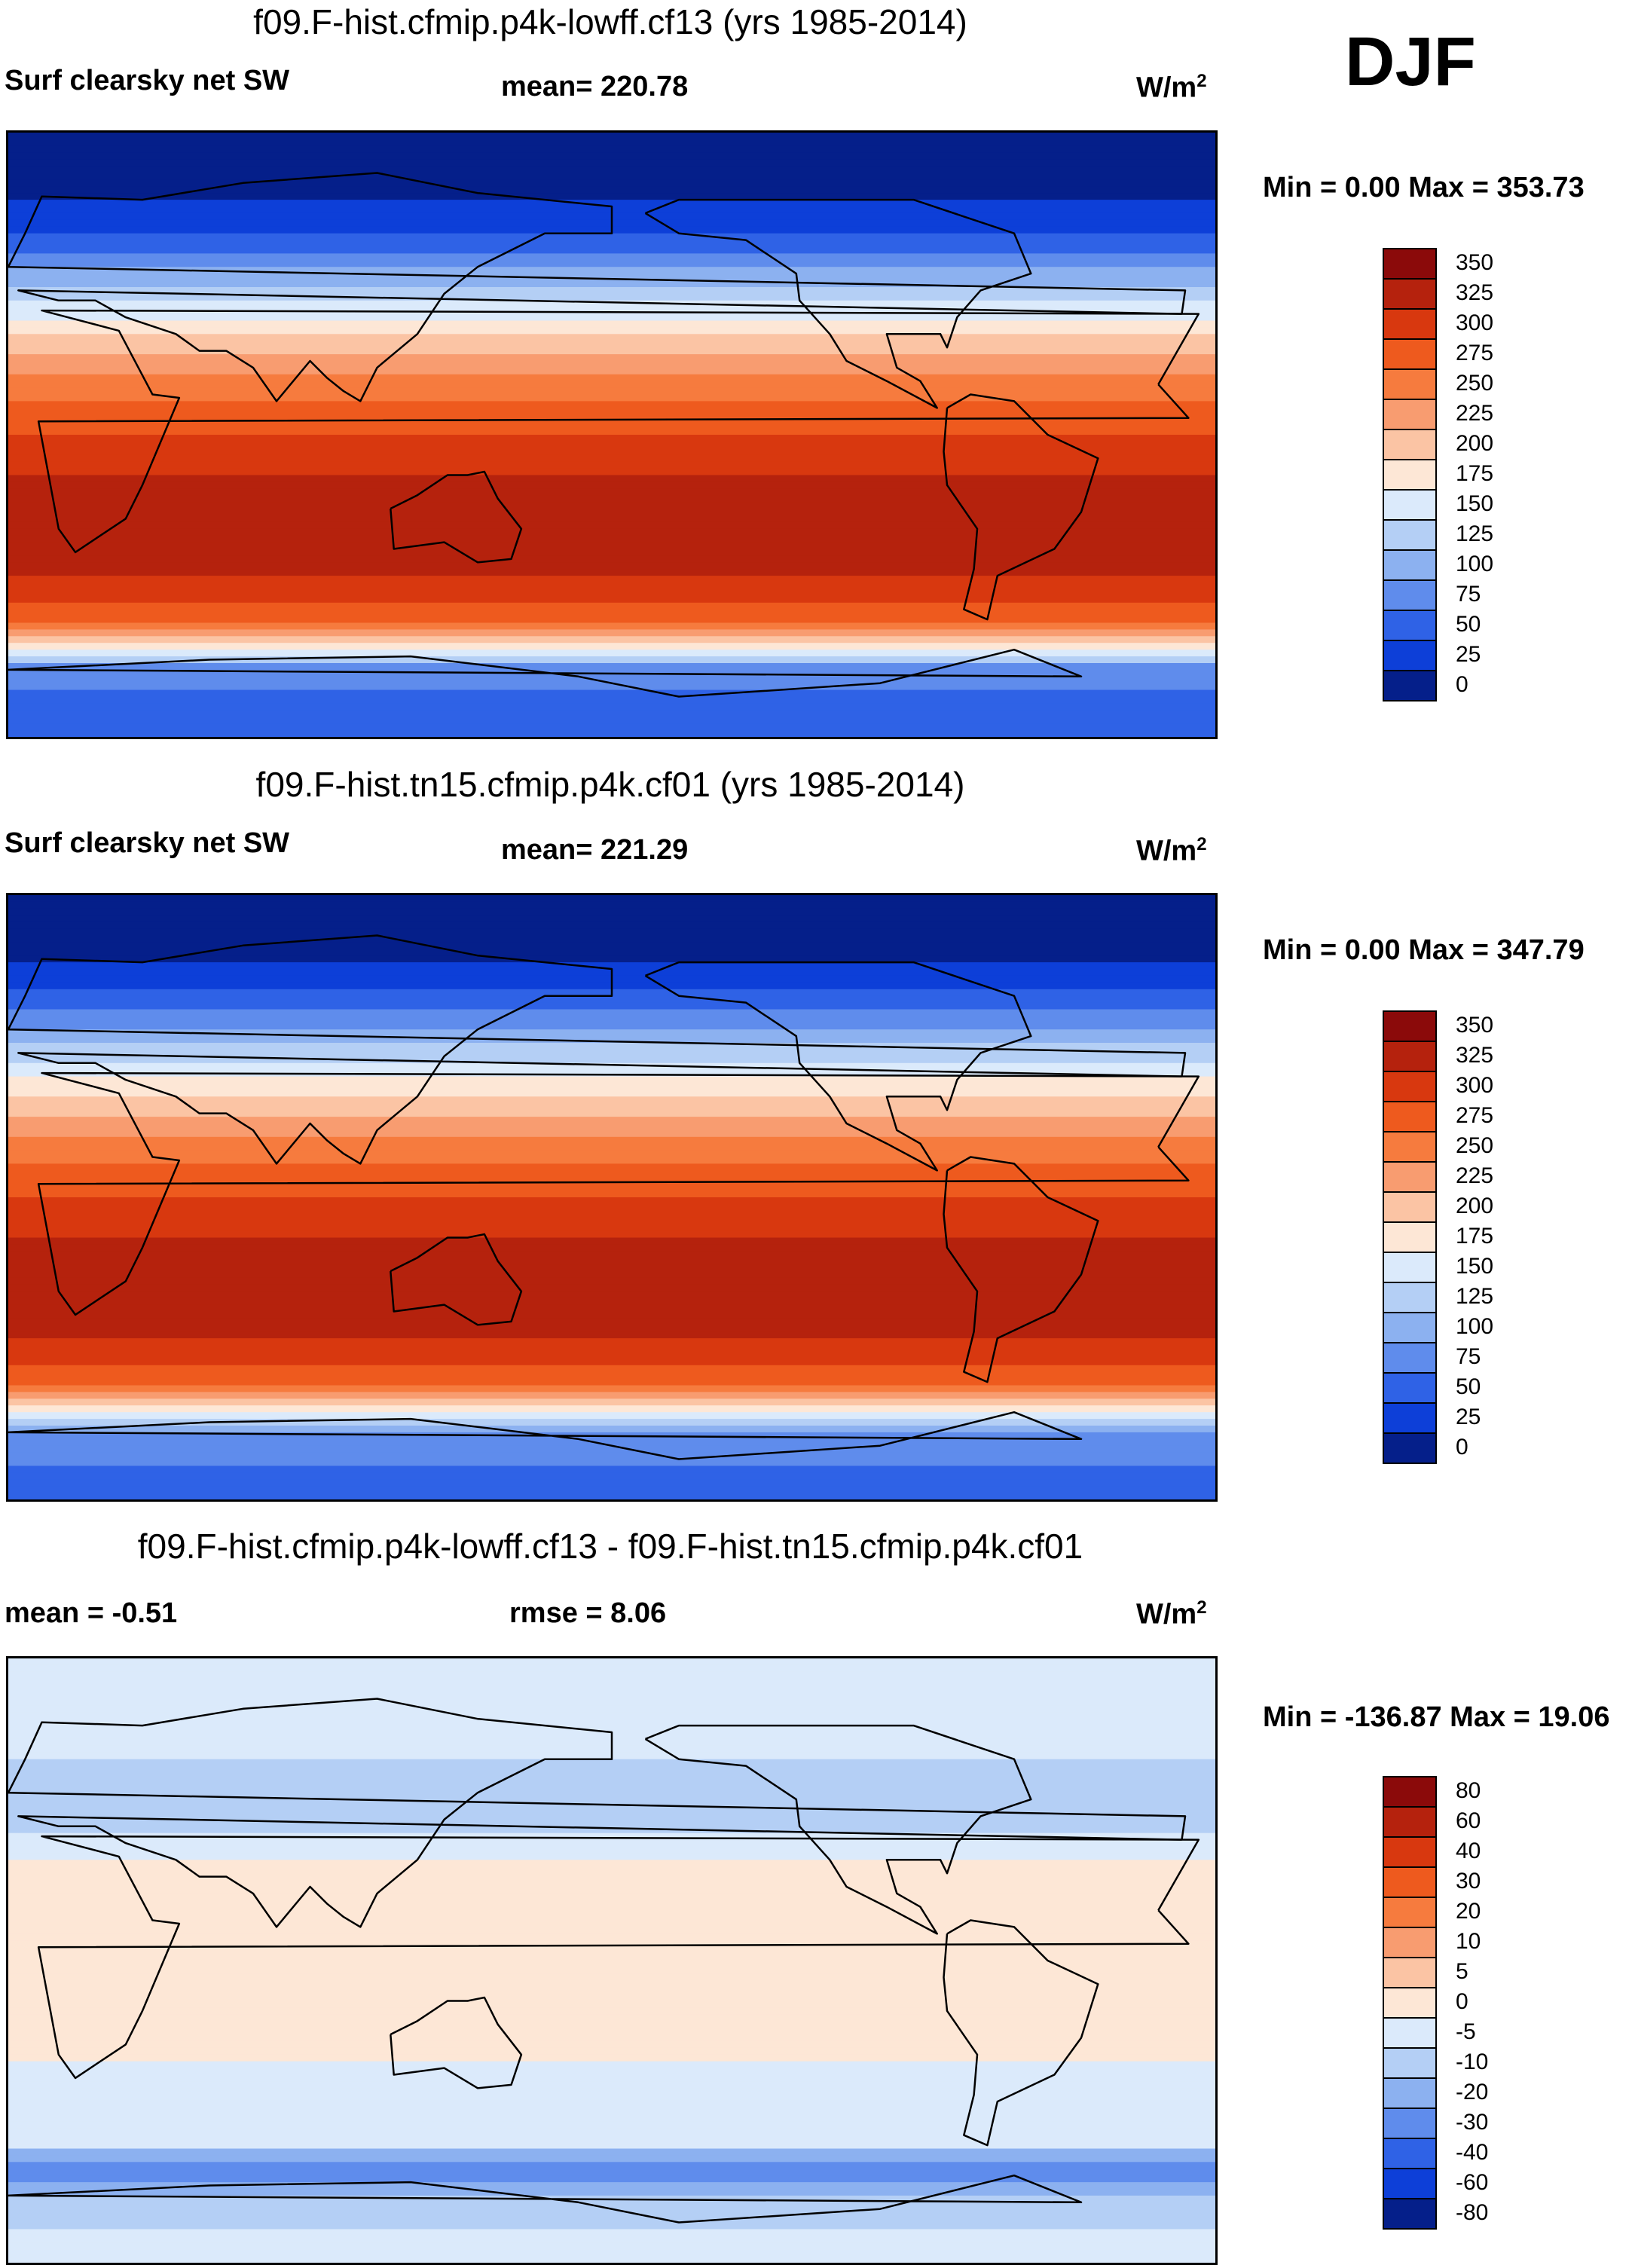 The width and height of the screenshot is (1635, 2268). I want to click on panel-1-left-label: Surf clearsky net SW, so click(148, 80).